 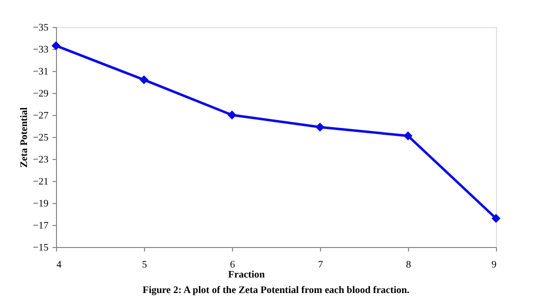 What do you see at coordinates (494, 265) in the screenshot?
I see `x-tick-label: 9` at bounding box center [494, 265].